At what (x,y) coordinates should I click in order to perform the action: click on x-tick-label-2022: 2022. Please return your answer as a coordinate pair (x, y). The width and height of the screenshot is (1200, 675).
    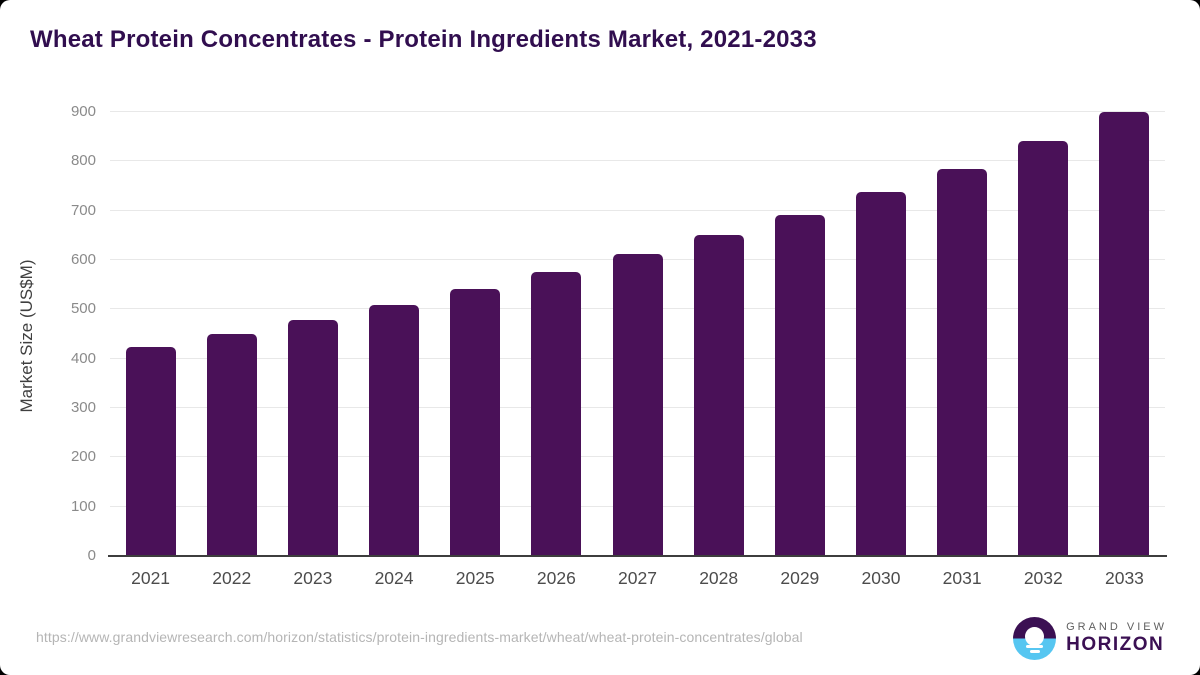
    Looking at the image, I should click on (232, 578).